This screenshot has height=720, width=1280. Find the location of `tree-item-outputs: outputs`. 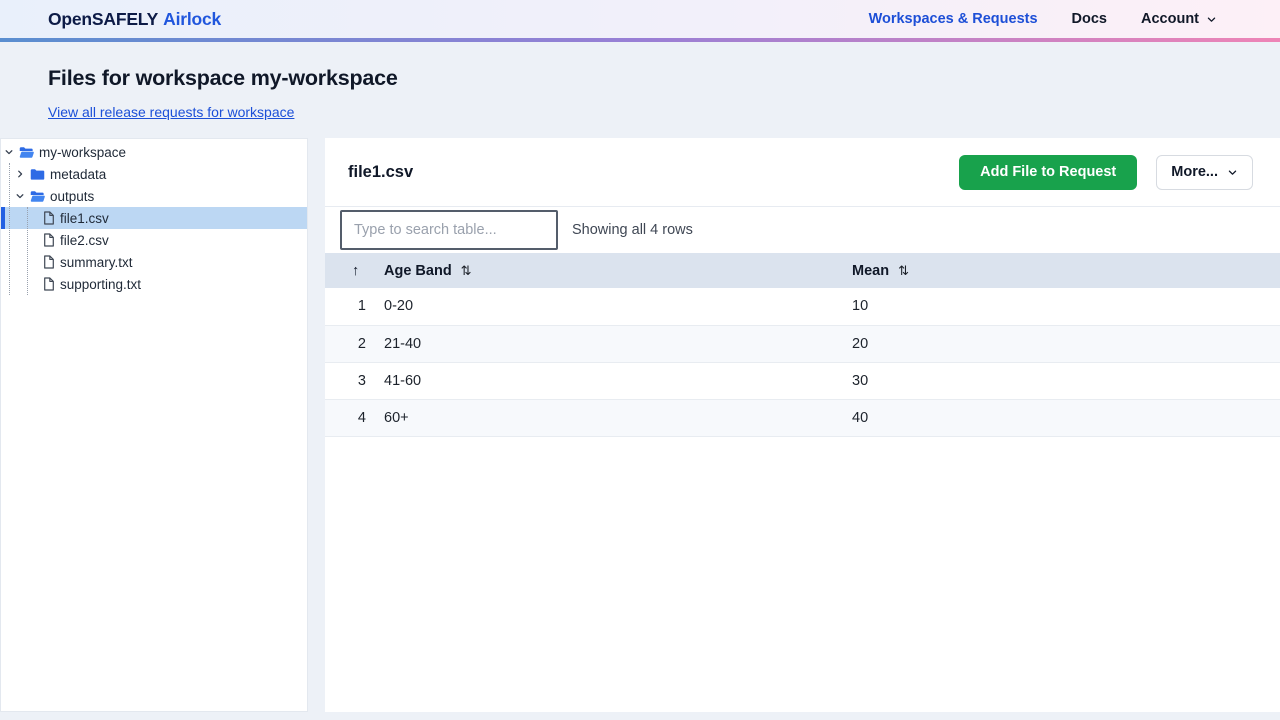

tree-item-outputs: outputs is located at coordinates (154, 196).